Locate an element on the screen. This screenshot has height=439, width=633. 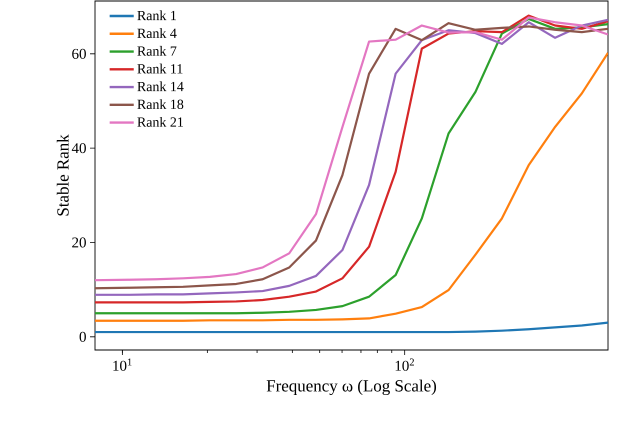
x-tick-label: 10$^{2}$ is located at coordinates (405, 364).